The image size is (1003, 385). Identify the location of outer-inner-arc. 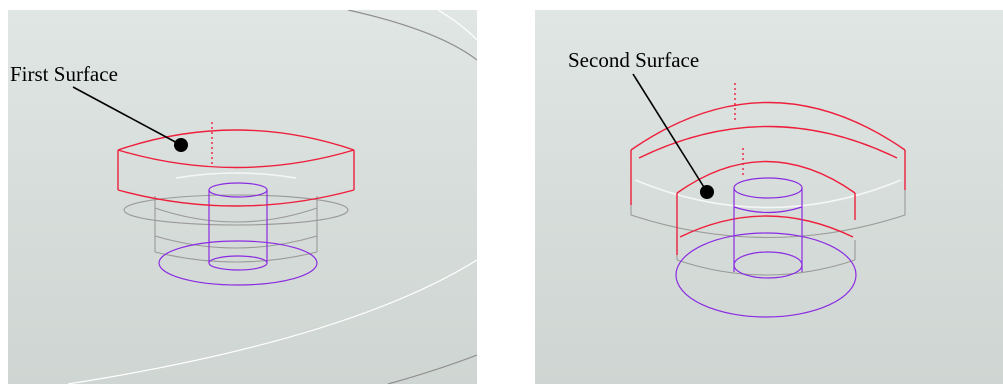
(768, 142).